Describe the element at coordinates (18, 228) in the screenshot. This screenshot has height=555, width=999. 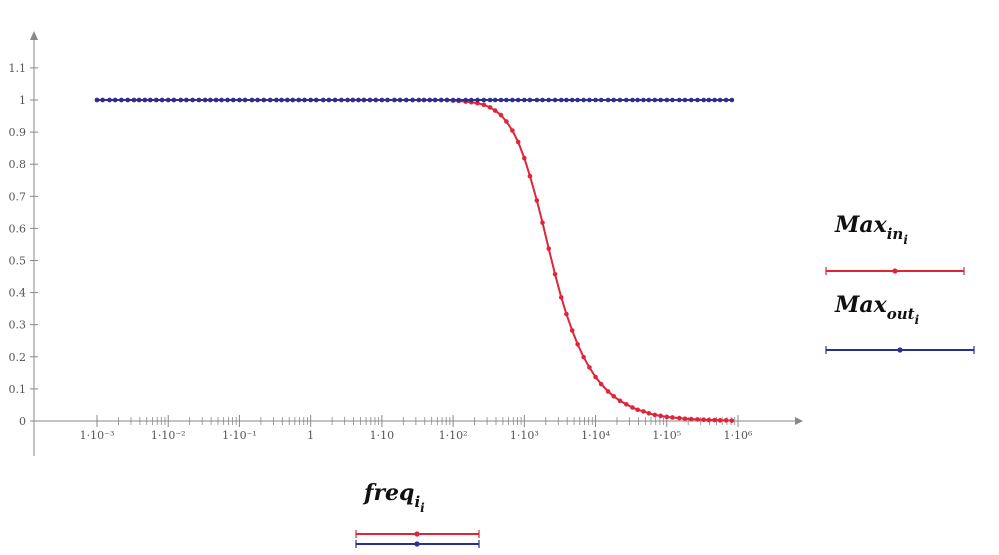
I see `y-tick-label: 0.6` at that location.